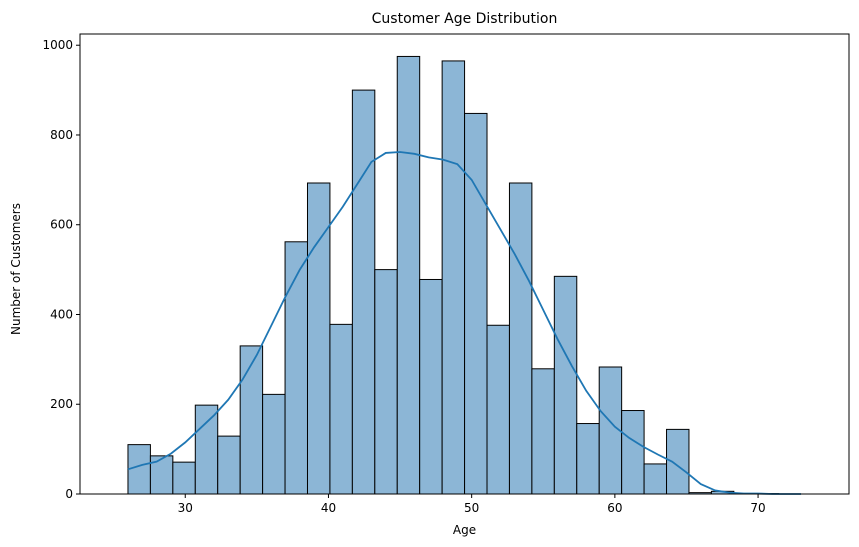 The width and height of the screenshot is (859, 547). What do you see at coordinates (328, 508) in the screenshot?
I see `x-tick-label: 40` at bounding box center [328, 508].